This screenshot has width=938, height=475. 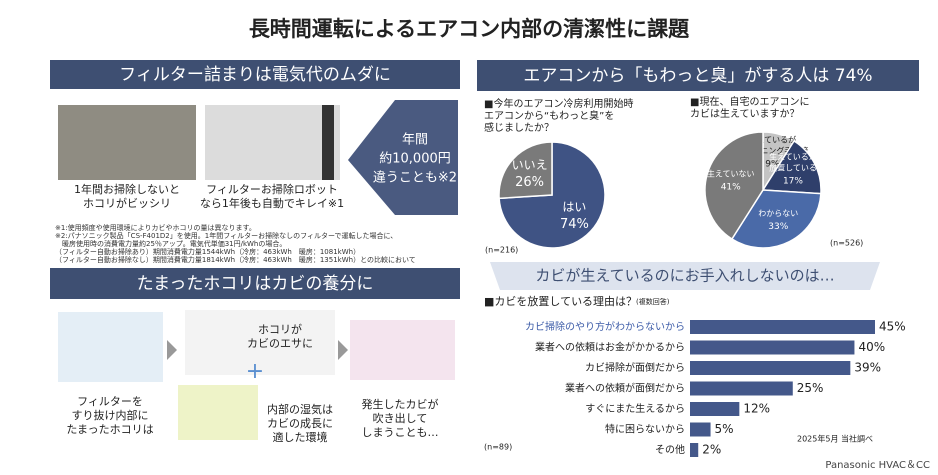 I want to click on slice-label: わからない, so click(x=778, y=213).